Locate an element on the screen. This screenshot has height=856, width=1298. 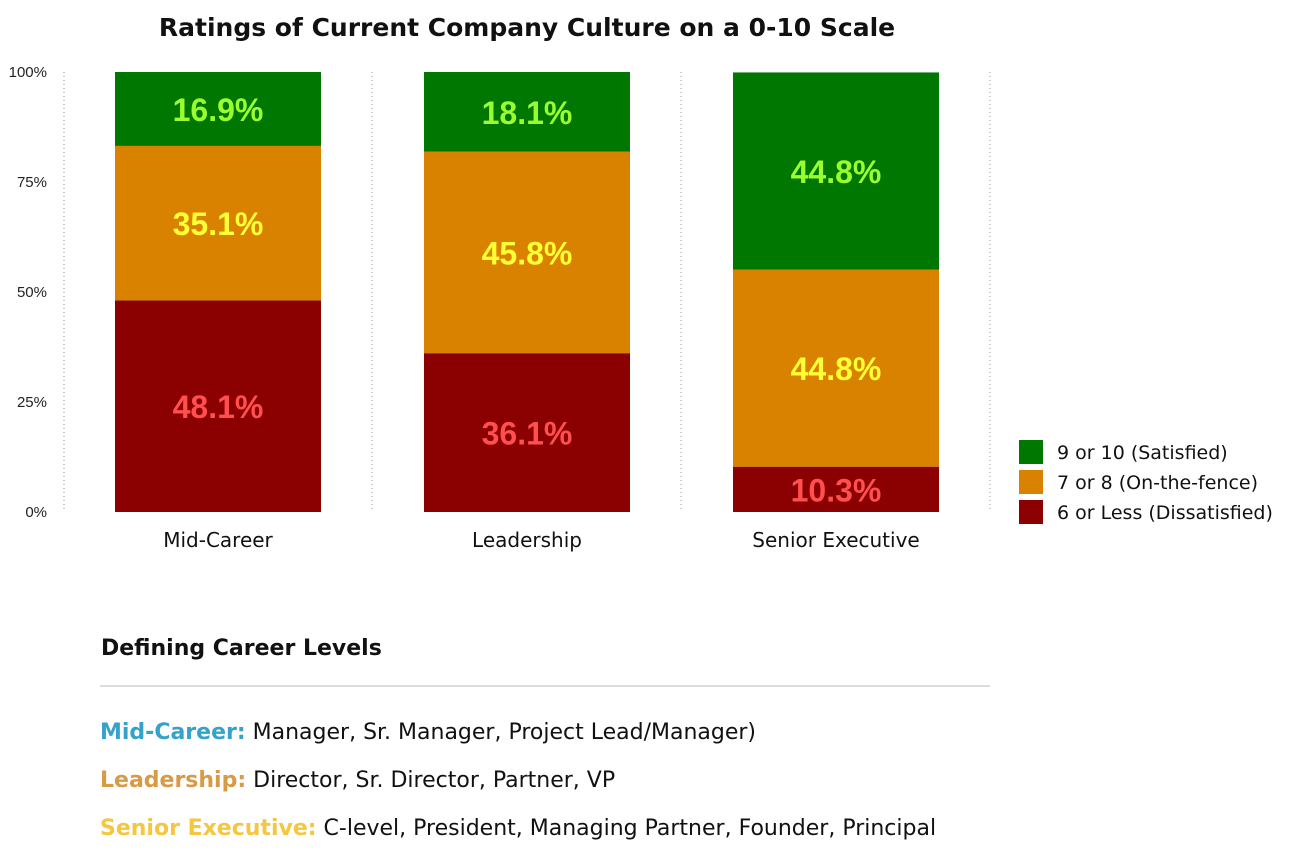
y-axis: 0% 25% 50% 75% 100% is located at coordinates (28, 292).